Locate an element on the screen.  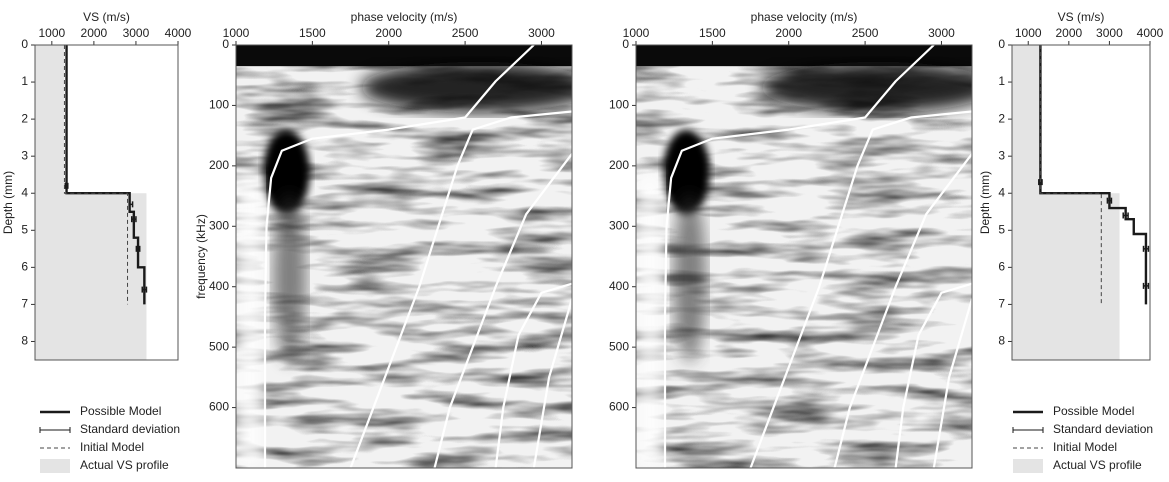
x-axis-label: VS (m/s) is located at coordinates (1081, 17).